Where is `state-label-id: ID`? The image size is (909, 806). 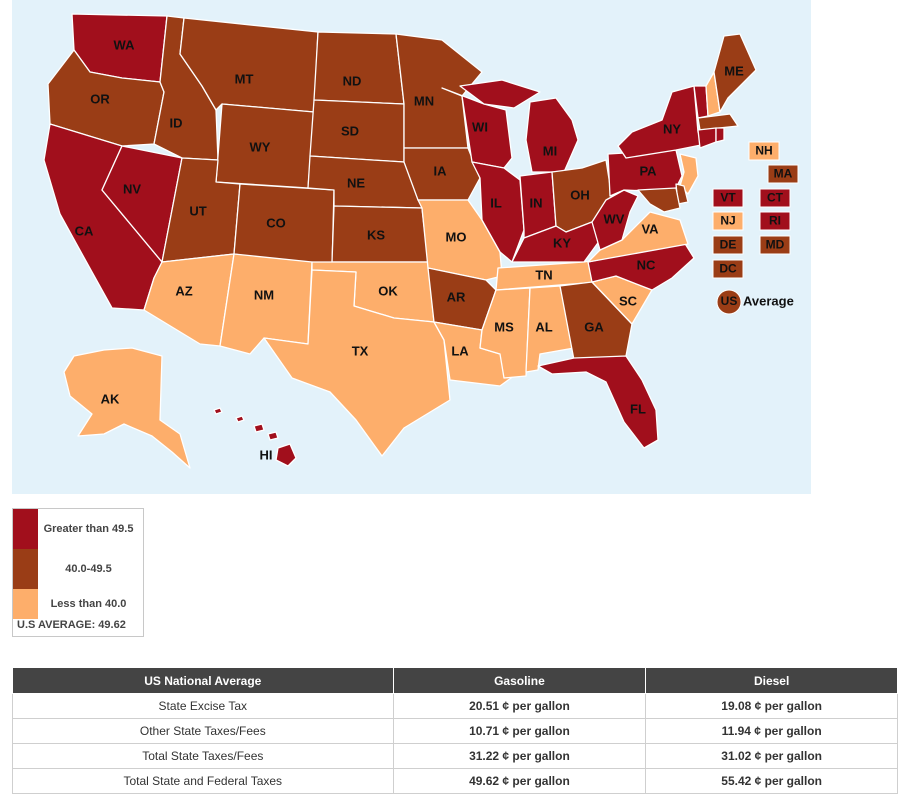
state-label-id: ID is located at coordinates (176, 122).